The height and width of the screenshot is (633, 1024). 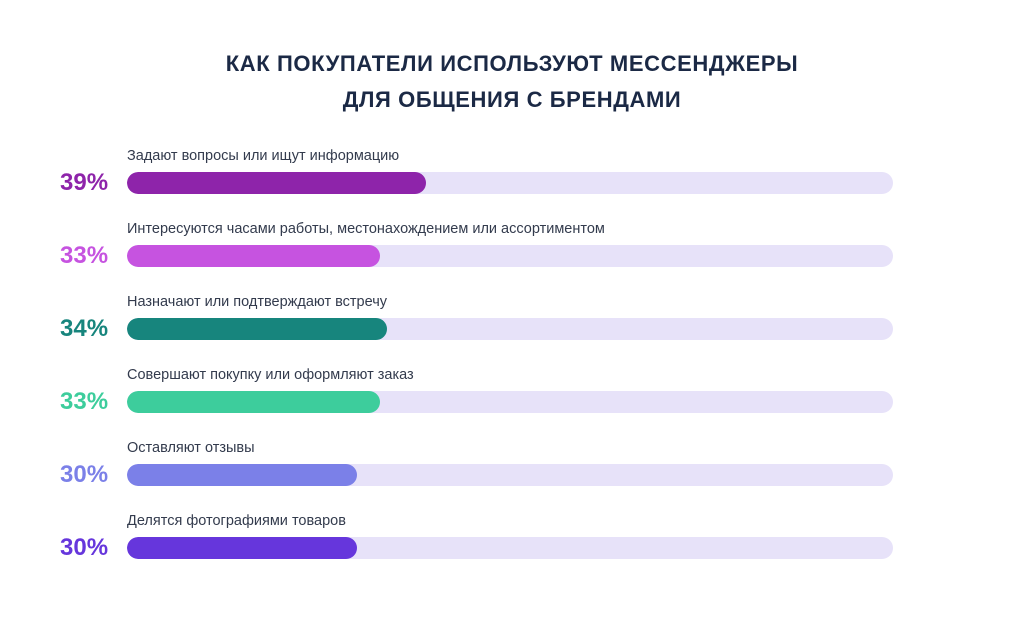 What do you see at coordinates (270, 375) in the screenshot?
I see `bar-category-label: Совершают покупку или оформляют заказ` at bounding box center [270, 375].